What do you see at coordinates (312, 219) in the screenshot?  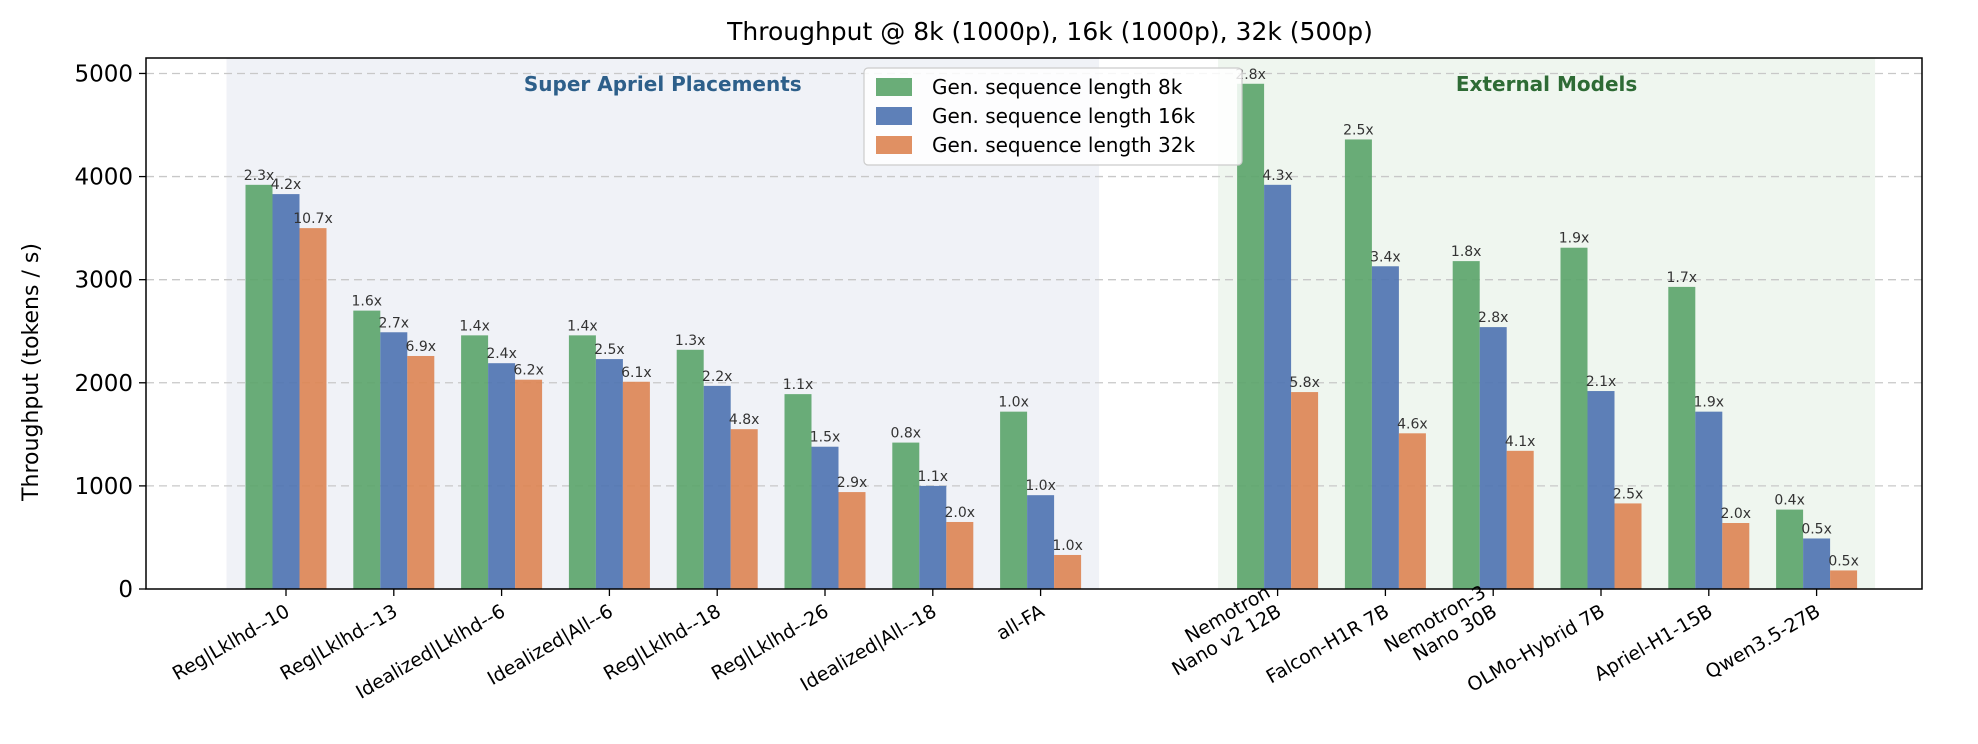 I see `bar-value-label: 10.7x` at bounding box center [312, 219].